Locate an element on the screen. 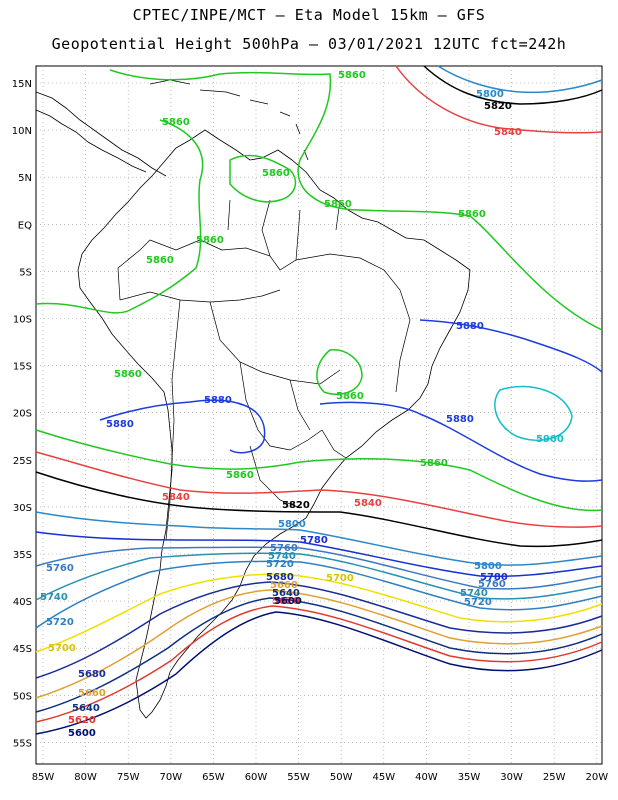  lat-tick-label: 25S is located at coordinates (22, 461).